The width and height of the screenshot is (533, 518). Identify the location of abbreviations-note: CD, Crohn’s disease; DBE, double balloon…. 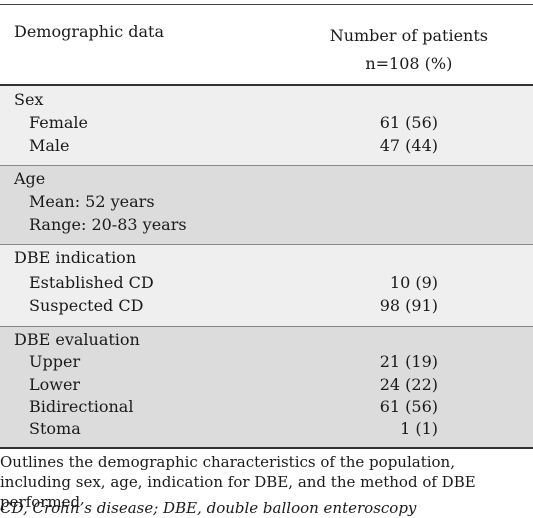
(208, 508).